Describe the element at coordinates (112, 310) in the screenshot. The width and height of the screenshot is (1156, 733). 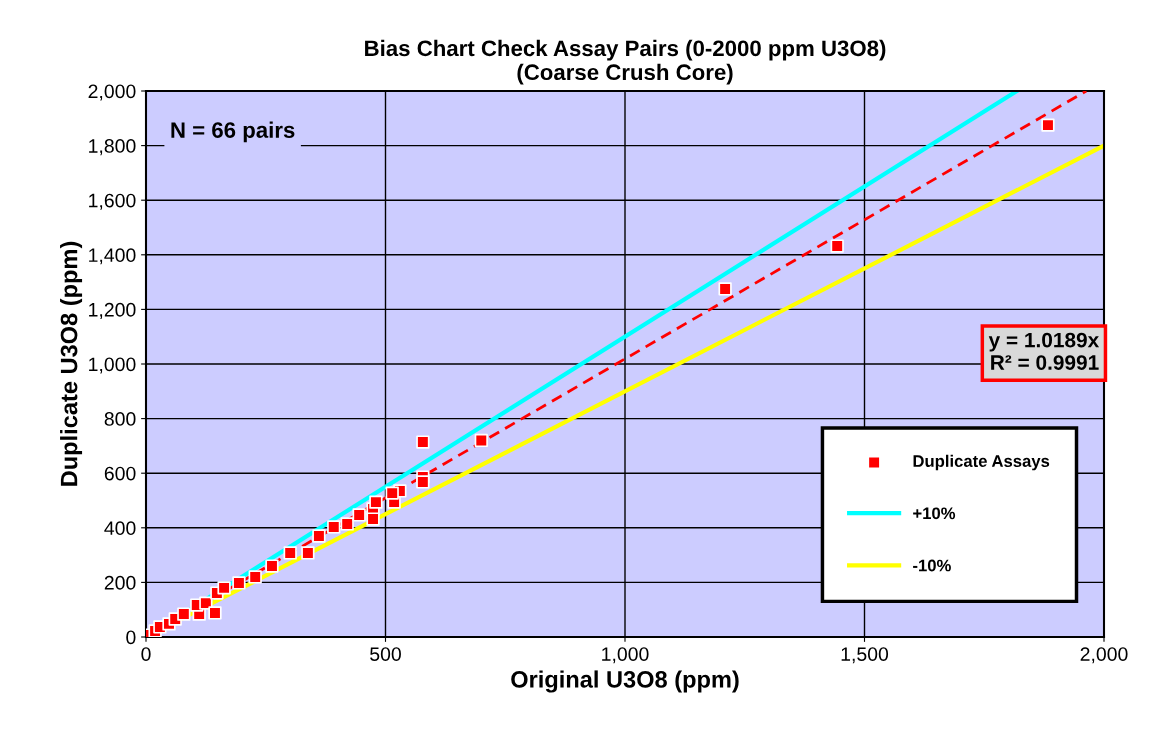
I see `y-tick-label: 1,200` at that location.